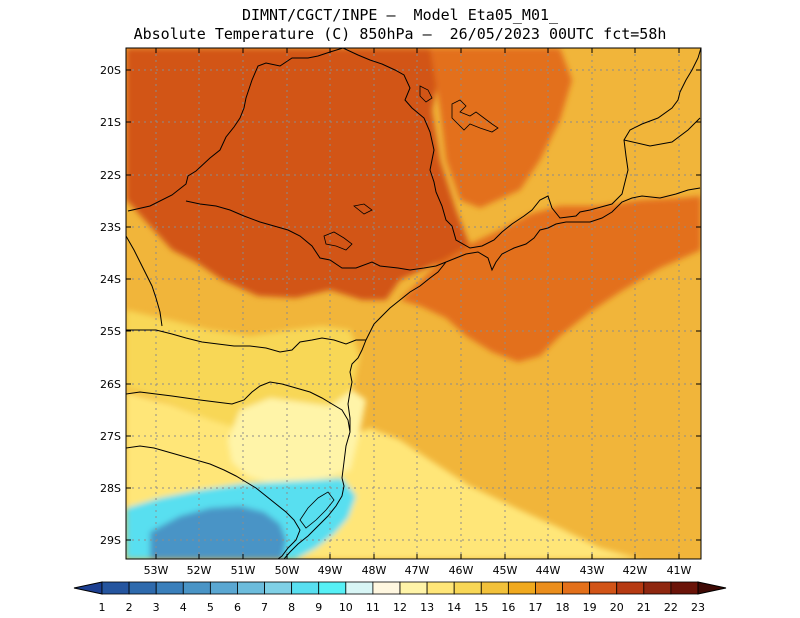 Image resolution: width=800 pixels, height=618 pixels. Describe the element at coordinates (316, 235) in the screenshot. I see `state-border-parana-north` at that location.